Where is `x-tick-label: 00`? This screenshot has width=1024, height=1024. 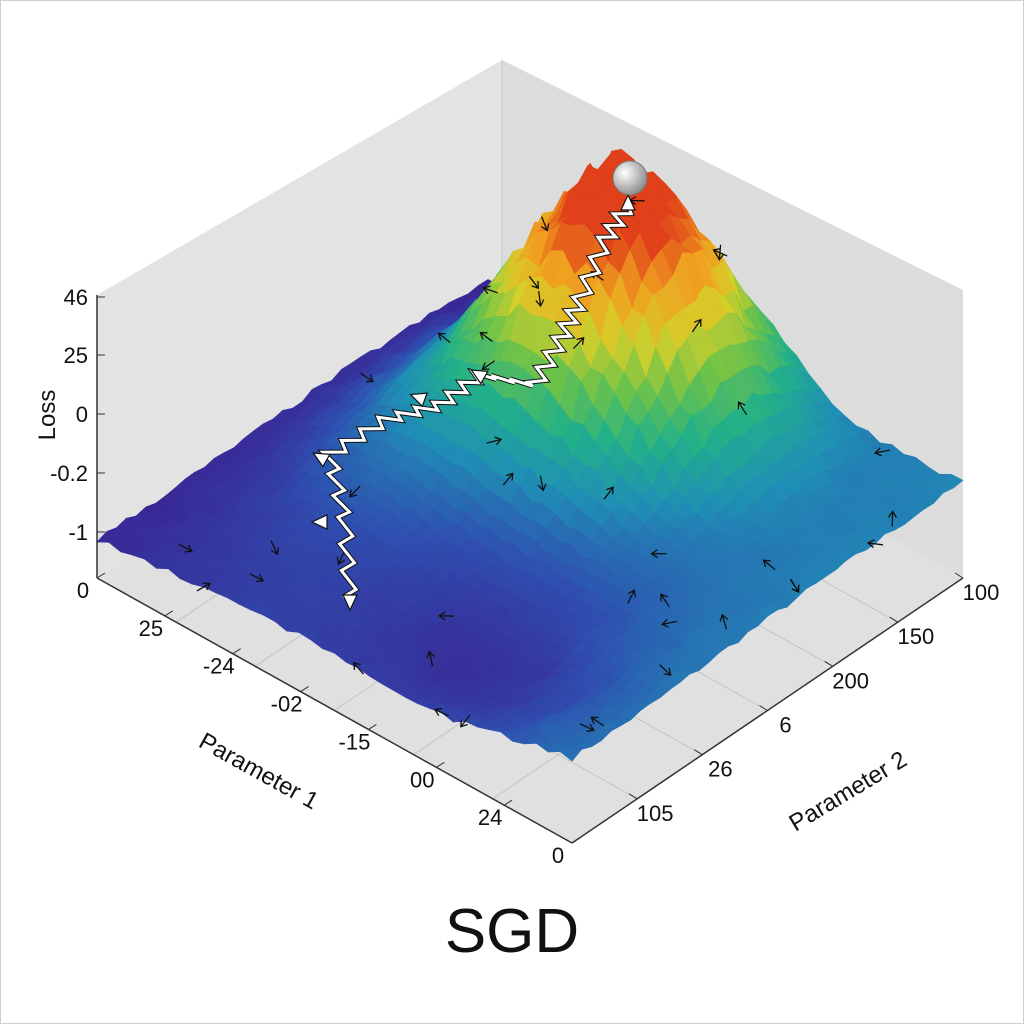 x-tick-label: 00 is located at coordinates (422, 779).